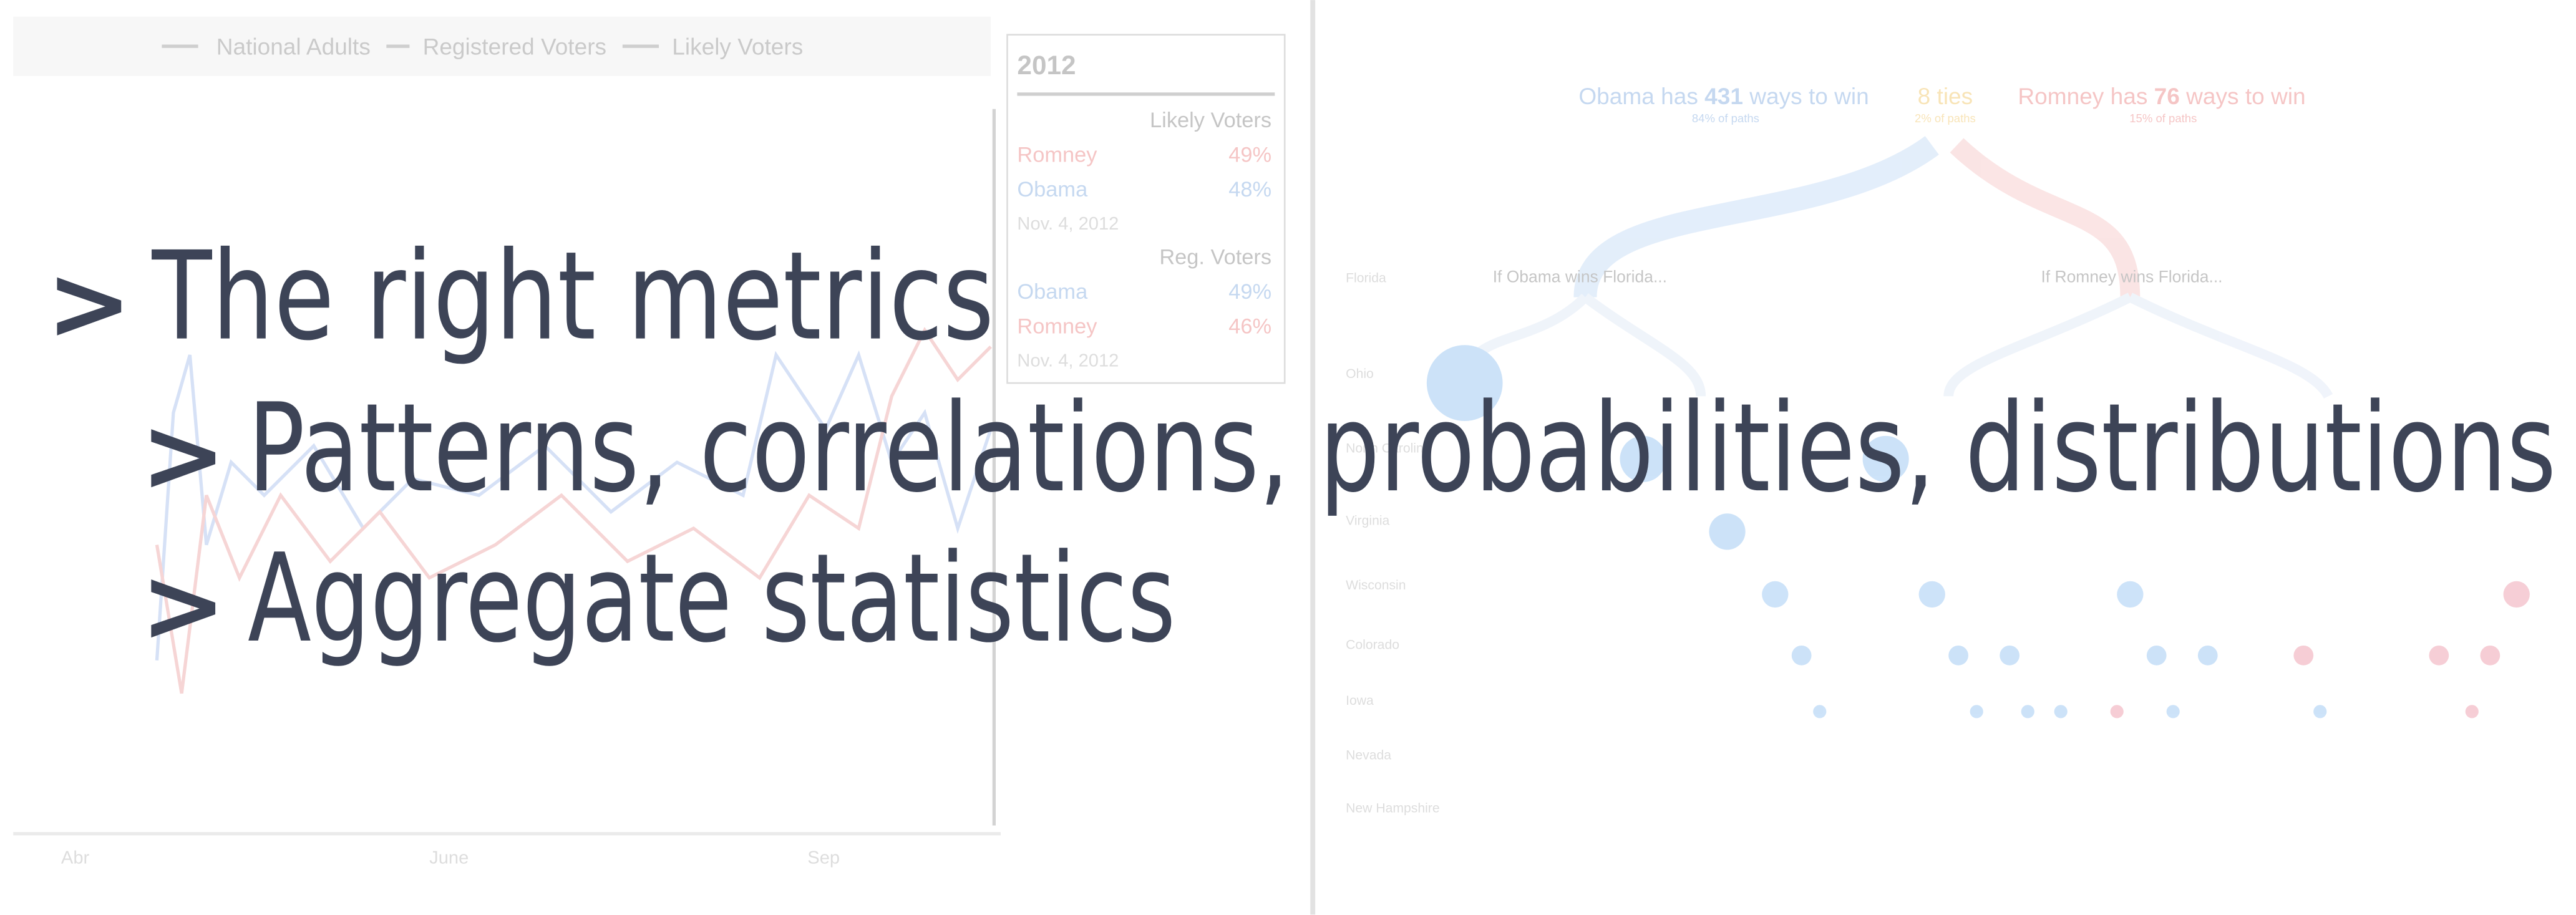 This screenshot has height=915, width=2576. Describe the element at coordinates (1723, 96) in the screenshot. I see `header-obama: Obama has 431 ways to win` at that location.